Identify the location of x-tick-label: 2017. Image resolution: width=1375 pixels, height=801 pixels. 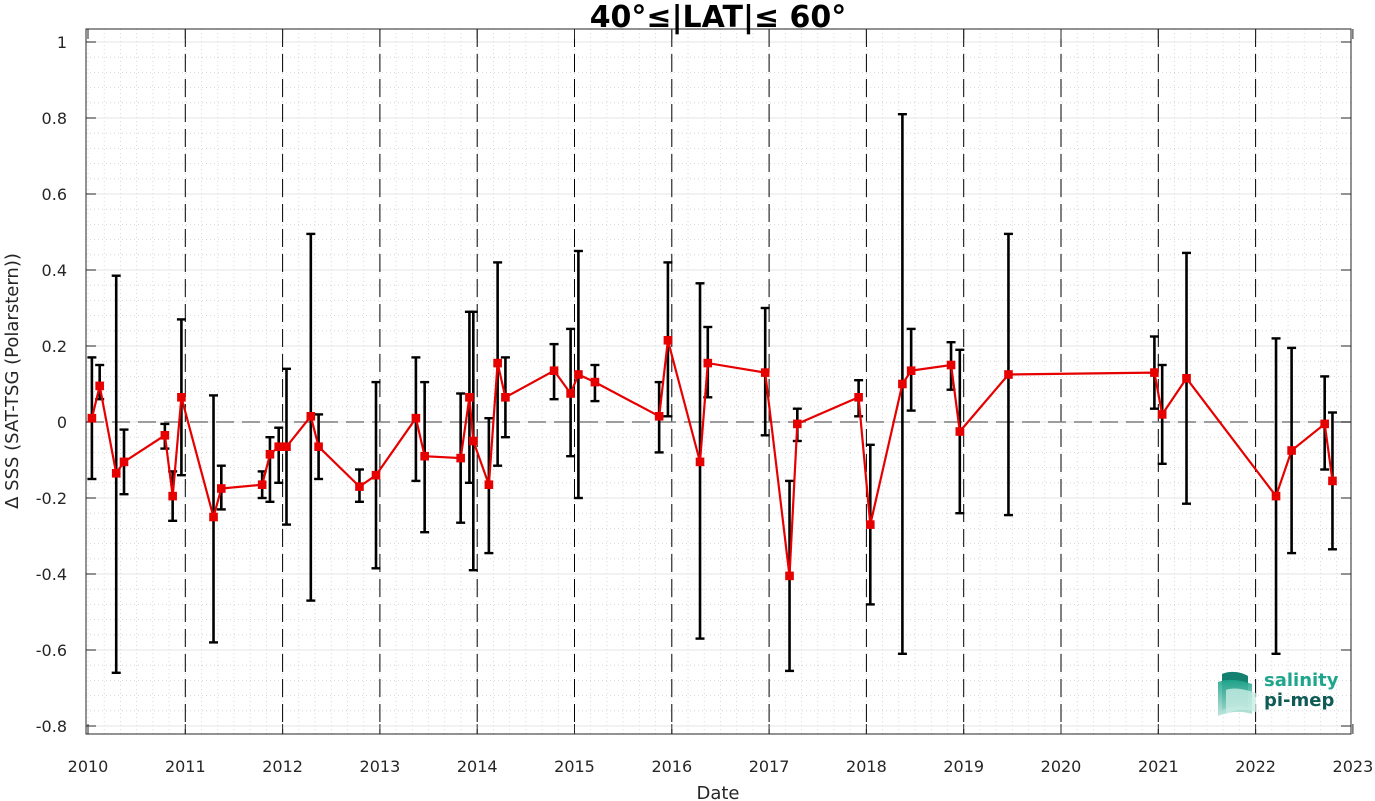
(769, 766).